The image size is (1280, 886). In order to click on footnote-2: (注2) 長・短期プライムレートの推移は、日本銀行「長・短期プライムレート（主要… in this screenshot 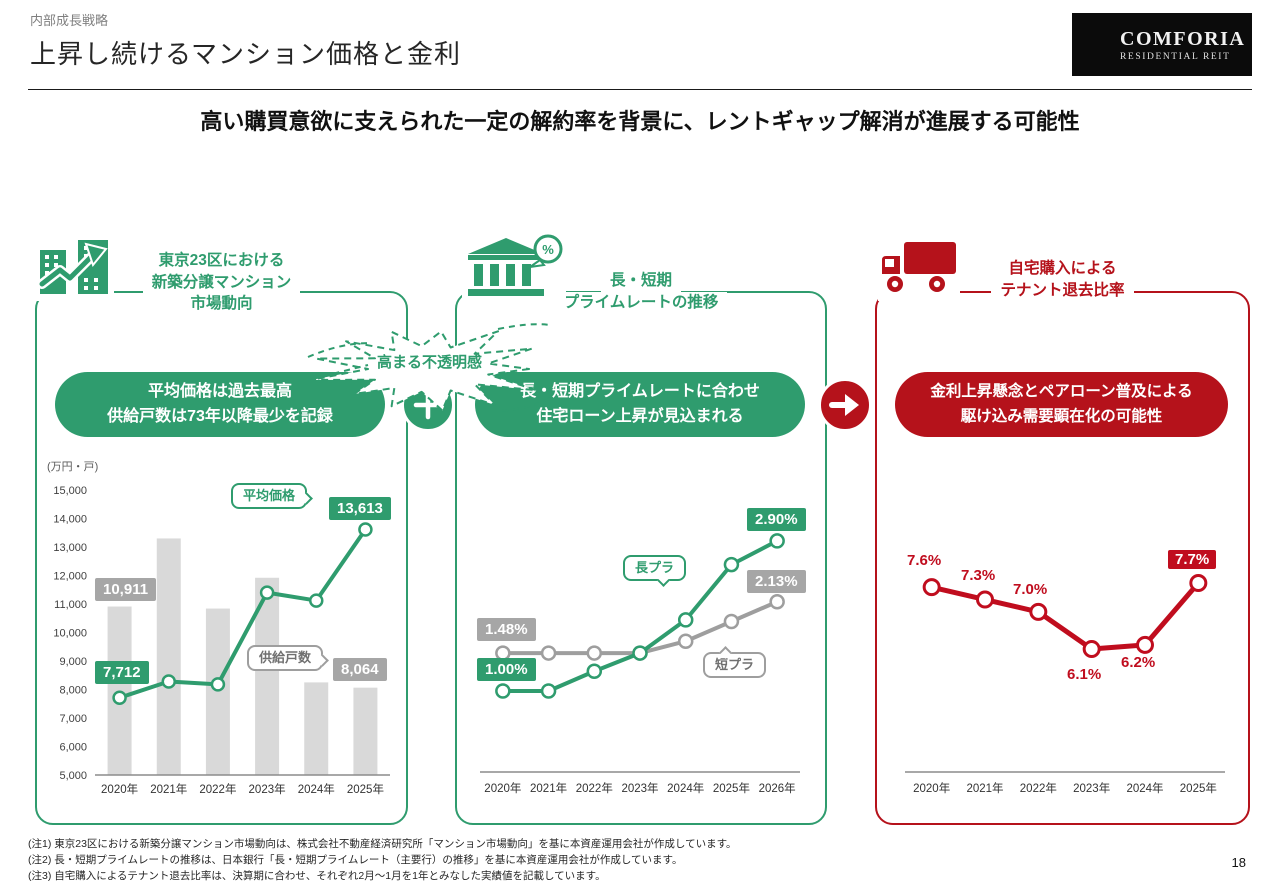, I will do `click(355, 859)`.